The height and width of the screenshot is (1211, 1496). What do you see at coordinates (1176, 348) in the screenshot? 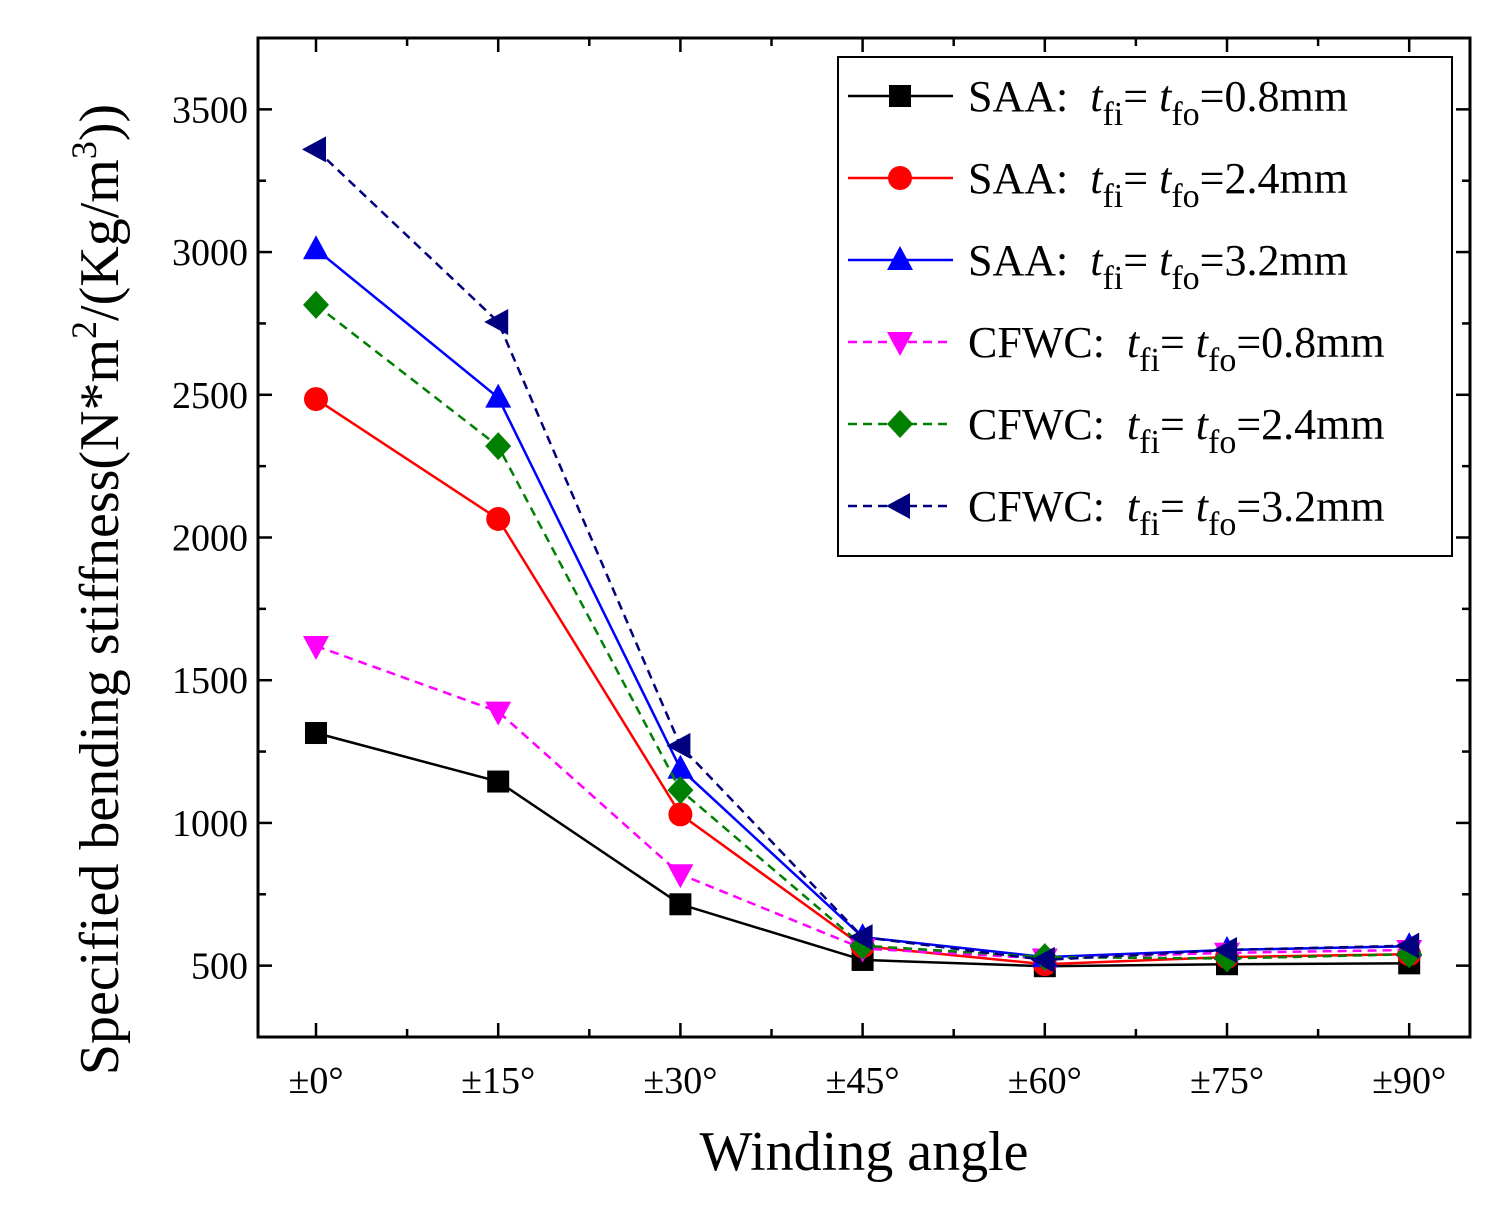
I see `legend-label: CFWC: tfi= tfo=0.8mm` at bounding box center [1176, 348].